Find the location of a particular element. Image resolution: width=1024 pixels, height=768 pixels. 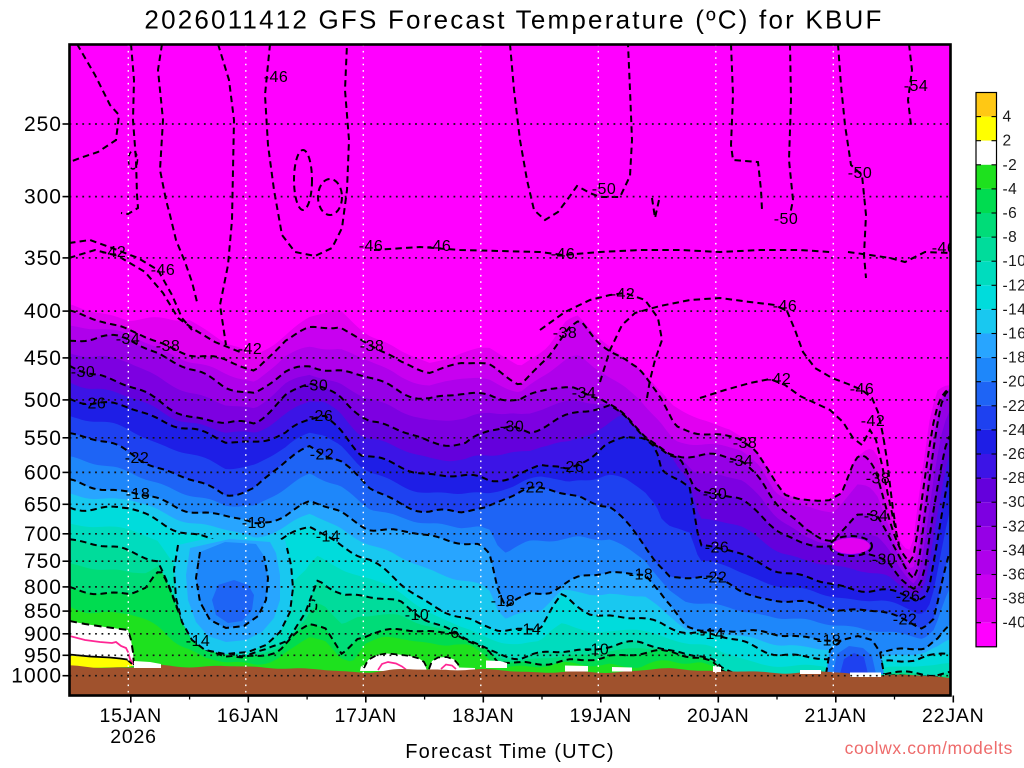

svg-text: -54 is located at coordinates (916, 86).